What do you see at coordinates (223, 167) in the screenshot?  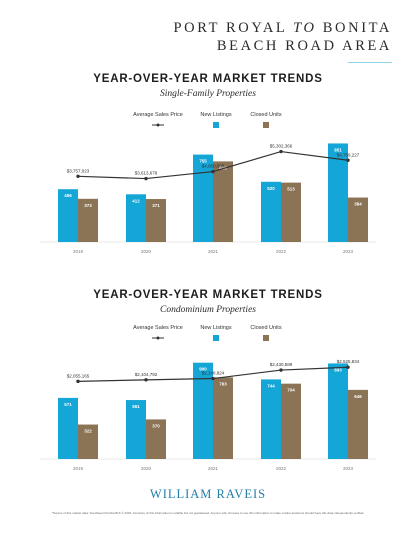 I see `data-label-closed-units: 696` at bounding box center [223, 167].